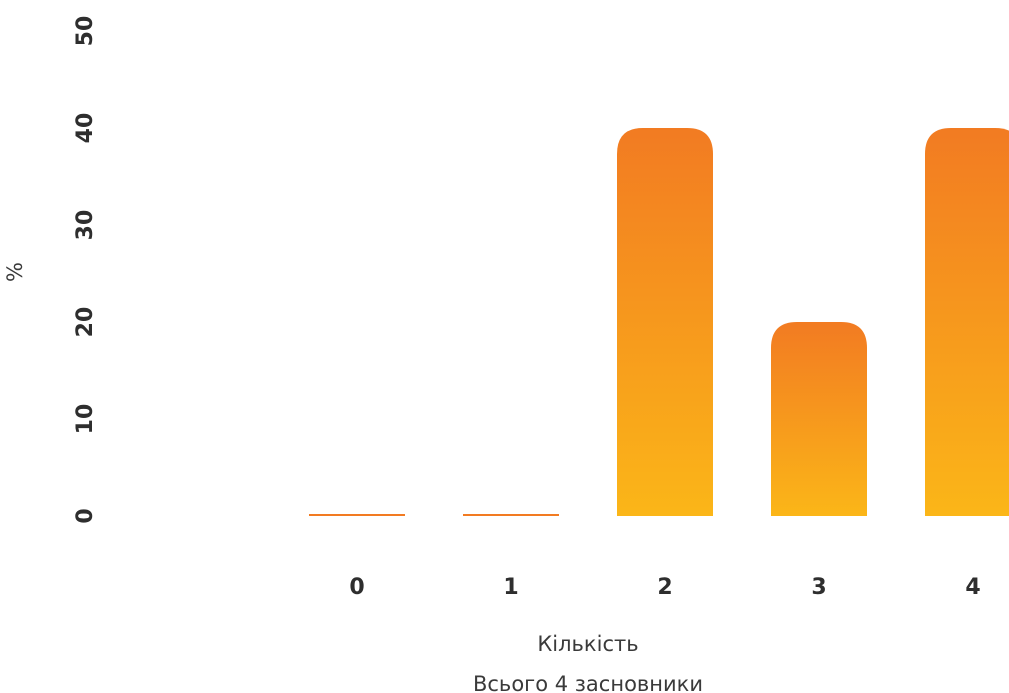  Describe the element at coordinates (818, 587) in the screenshot. I see `x-tick-label: 3` at that location.